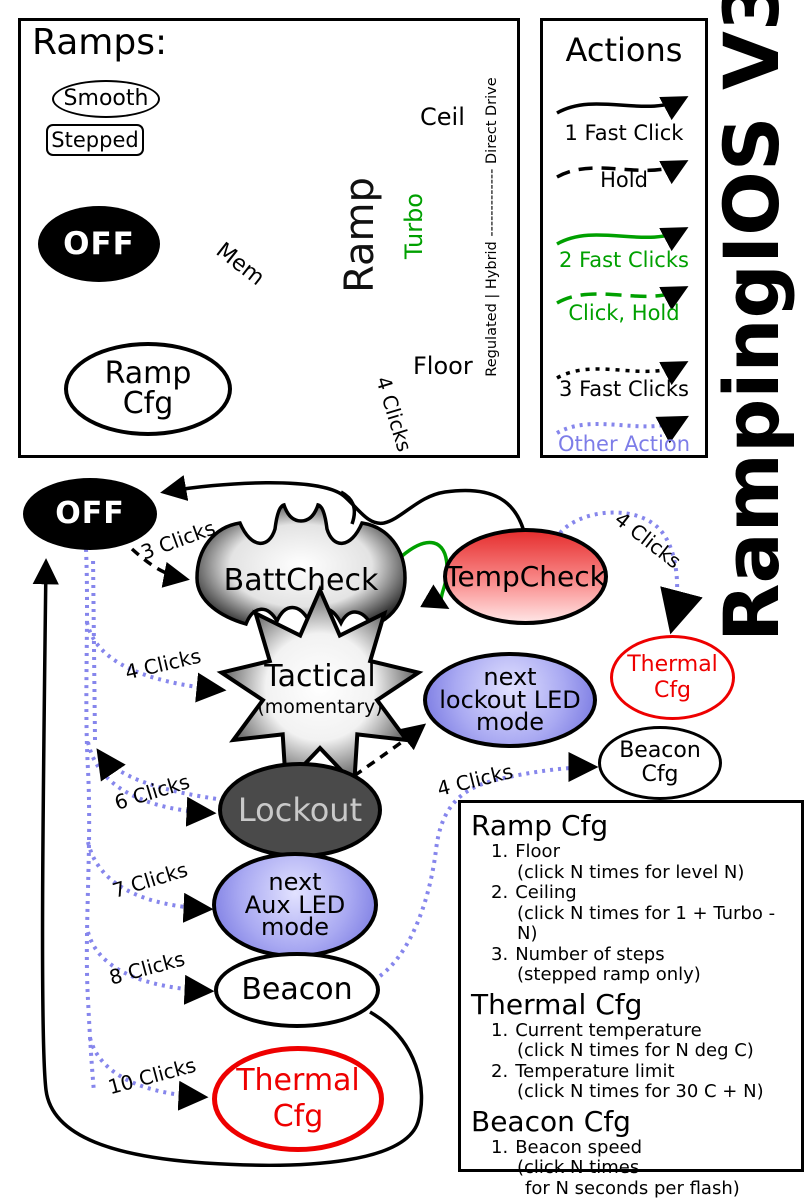  What do you see at coordinates (609, 975) in the screenshot?
I see `ramp-cfg-item-3-detail: (stepped ramp only)` at bounding box center [609, 975].